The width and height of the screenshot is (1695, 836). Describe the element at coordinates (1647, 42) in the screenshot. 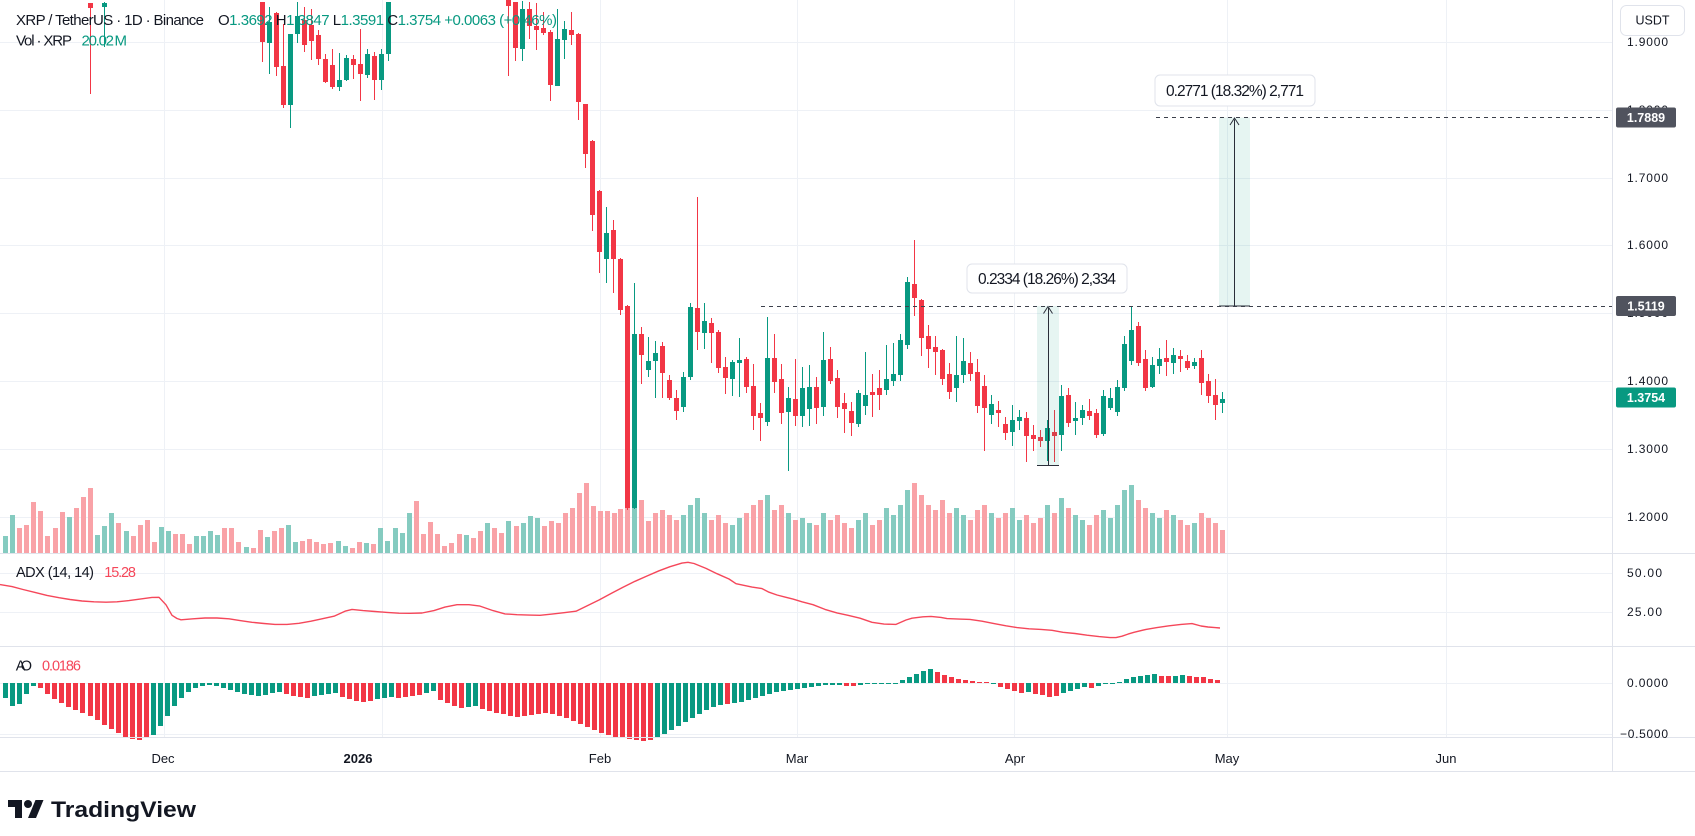

I see `svg-text: 1.9000` at that location.